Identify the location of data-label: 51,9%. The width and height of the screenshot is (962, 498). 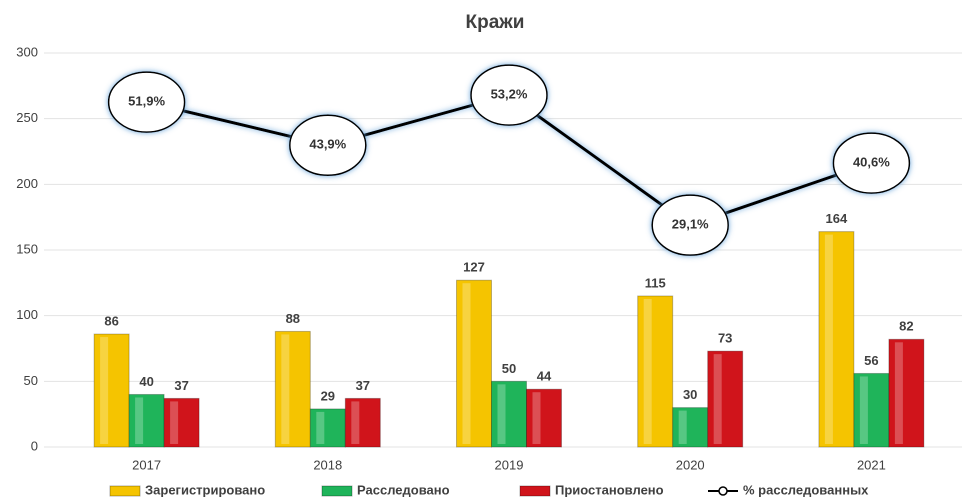
(146, 101).